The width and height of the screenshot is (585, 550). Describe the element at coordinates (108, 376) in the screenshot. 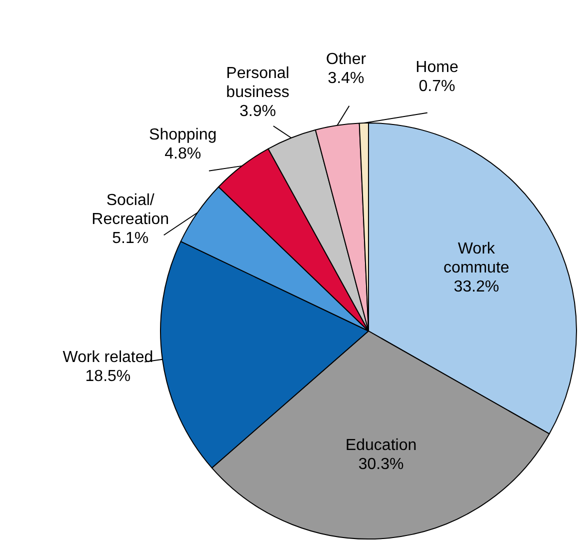

I see `data-label: 18.5%` at that location.